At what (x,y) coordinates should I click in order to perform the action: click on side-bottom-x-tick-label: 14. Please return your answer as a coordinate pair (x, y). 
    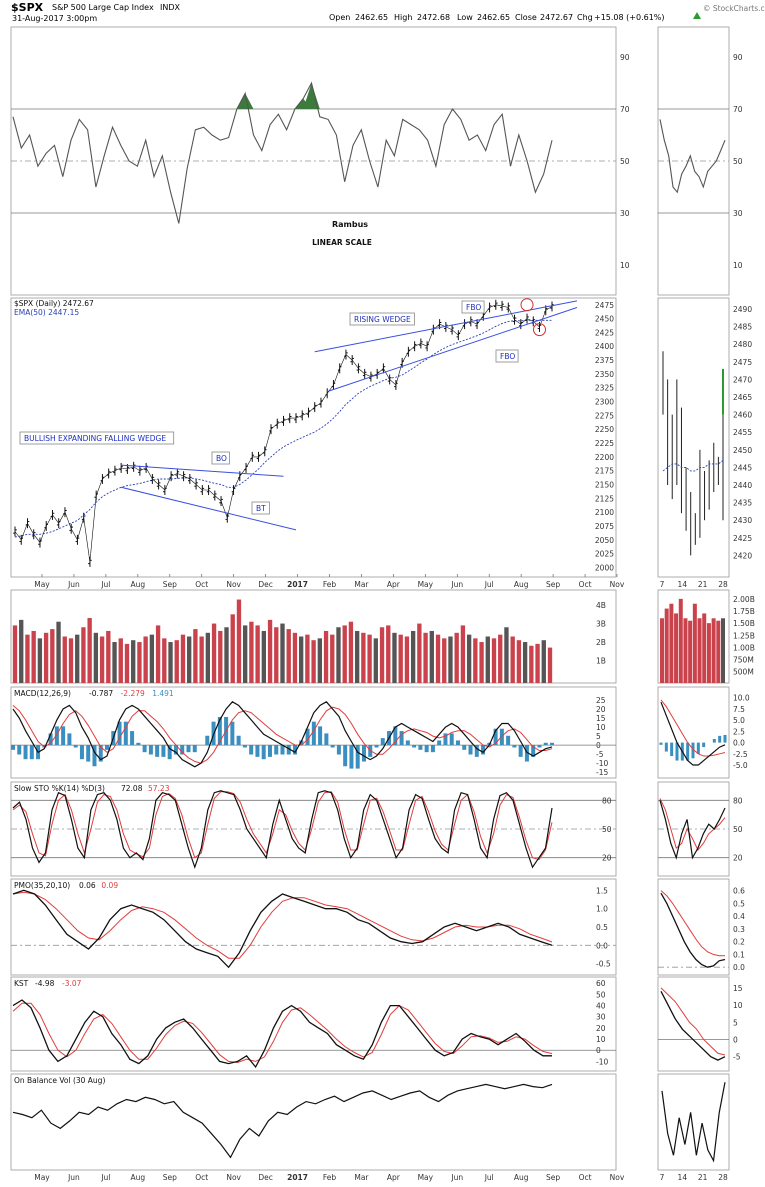
    Looking at the image, I should click on (683, 1177).